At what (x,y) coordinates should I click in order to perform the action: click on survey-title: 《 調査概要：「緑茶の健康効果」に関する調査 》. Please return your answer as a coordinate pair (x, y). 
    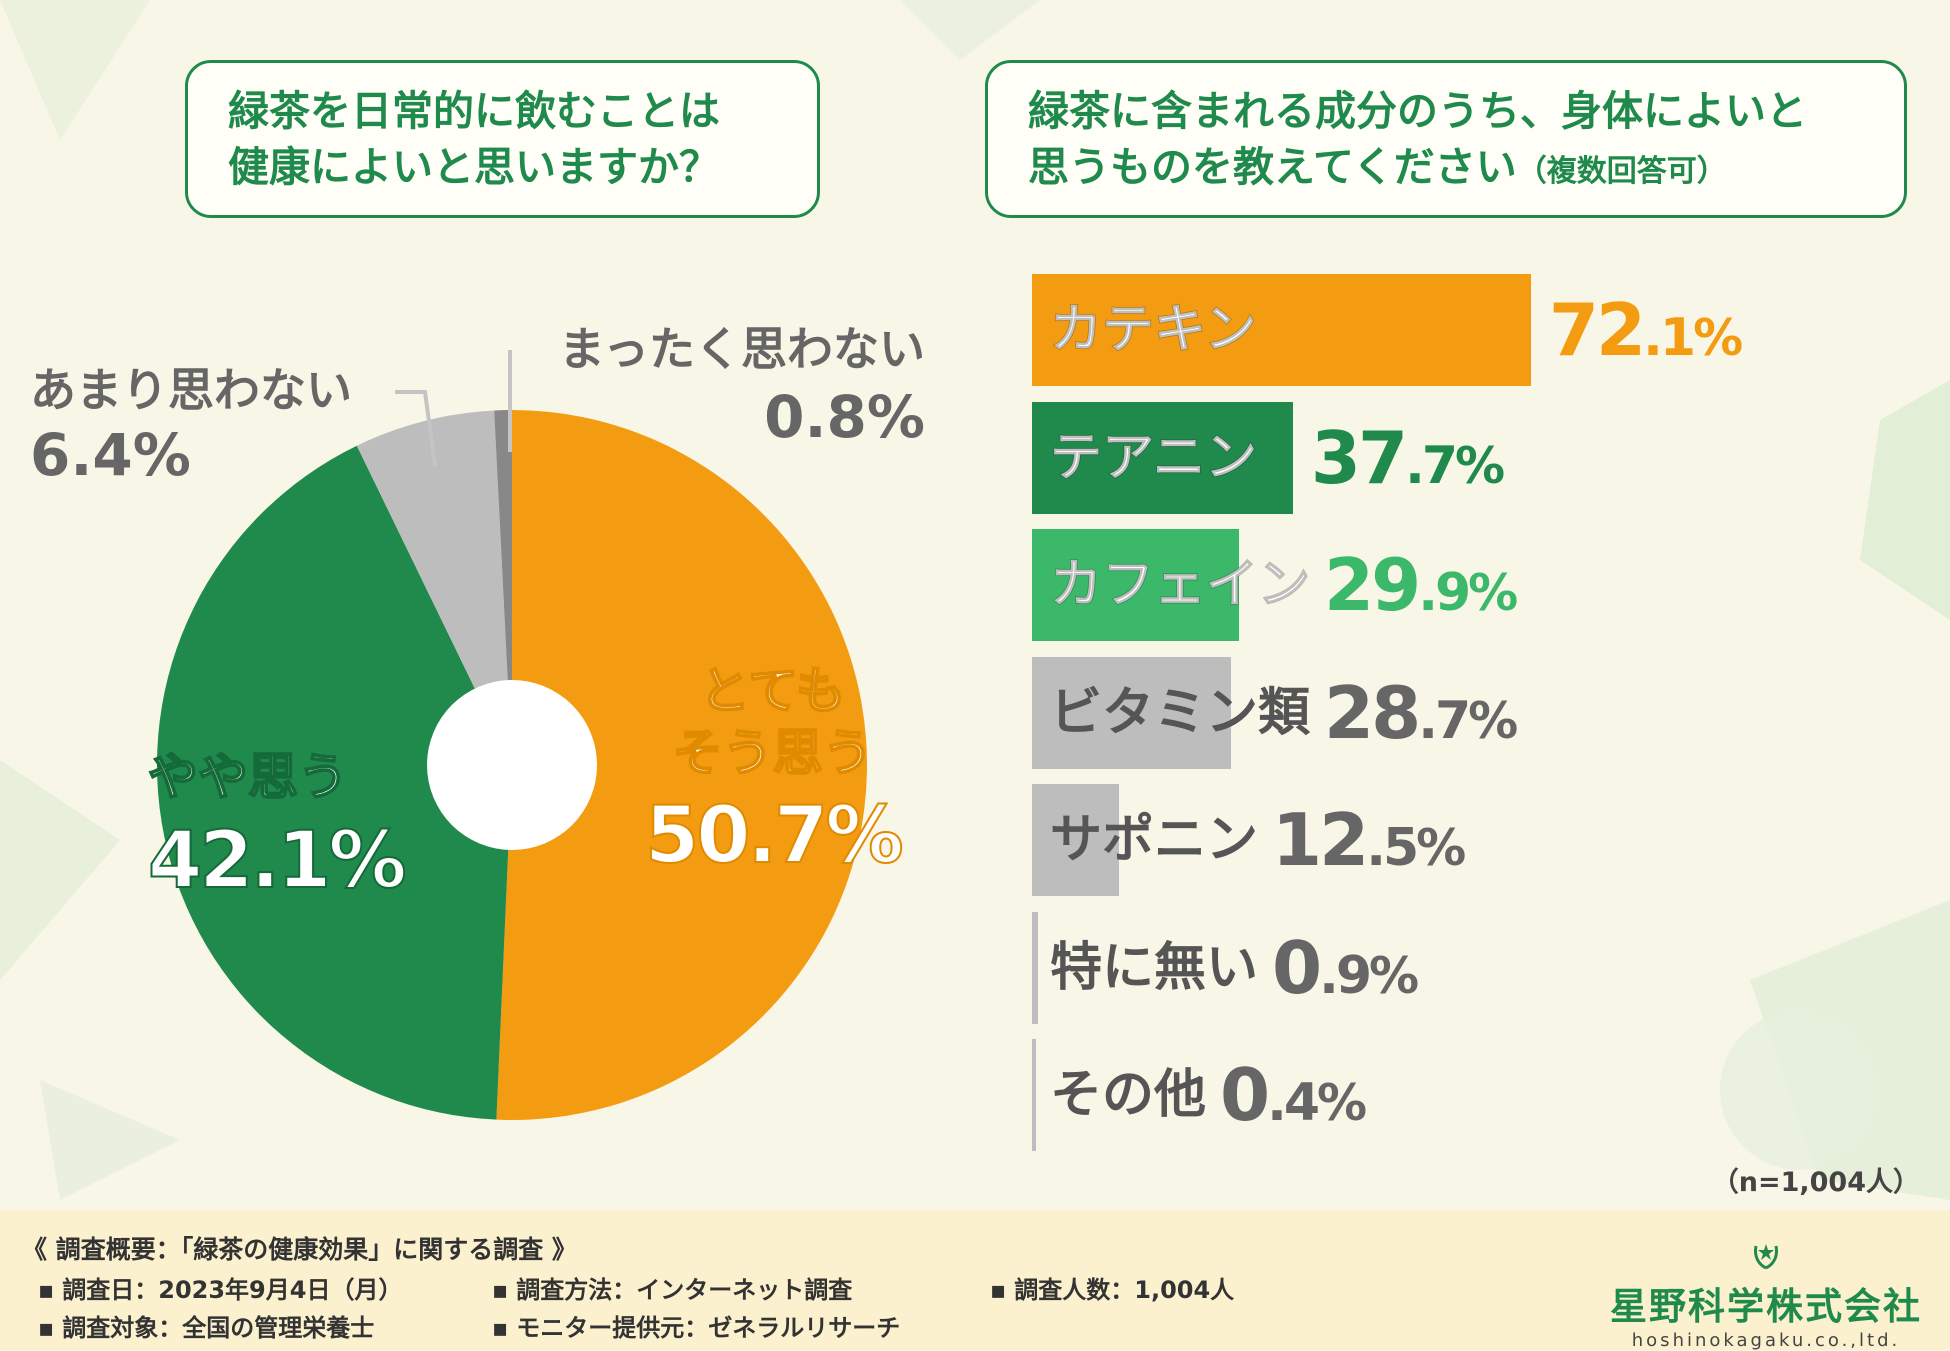
    Looking at the image, I should click on (299, 1249).